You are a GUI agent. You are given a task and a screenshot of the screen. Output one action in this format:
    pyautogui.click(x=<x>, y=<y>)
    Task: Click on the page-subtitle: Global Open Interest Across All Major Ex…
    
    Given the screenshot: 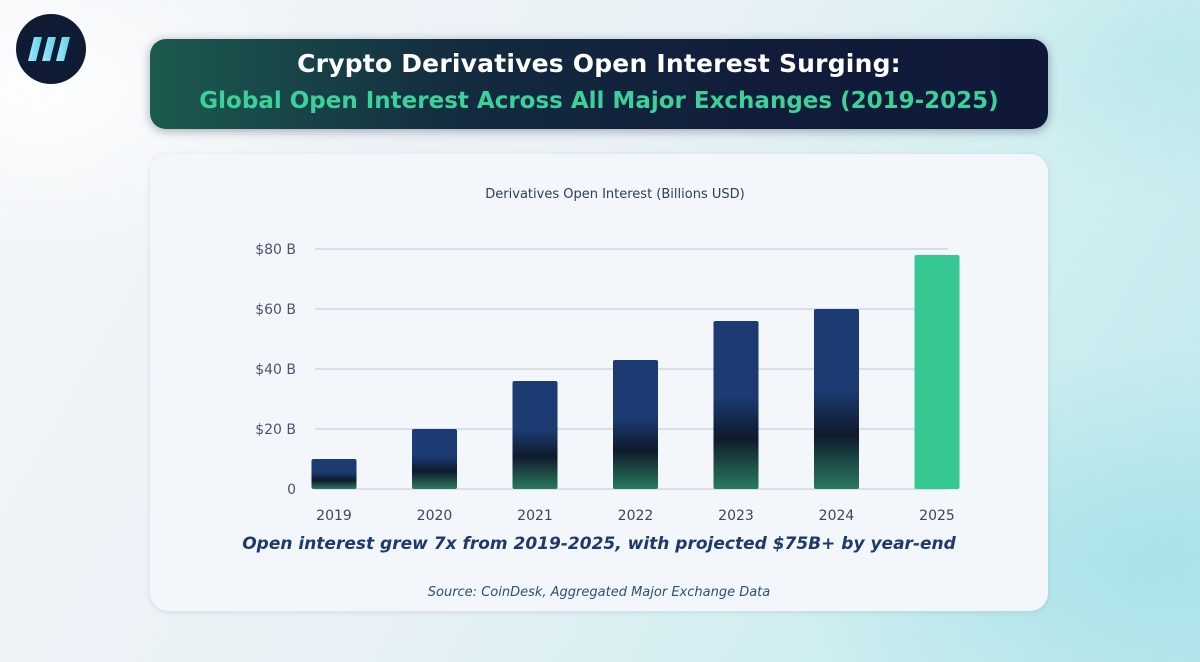 What is the action you would take?
    pyautogui.click(x=599, y=101)
    